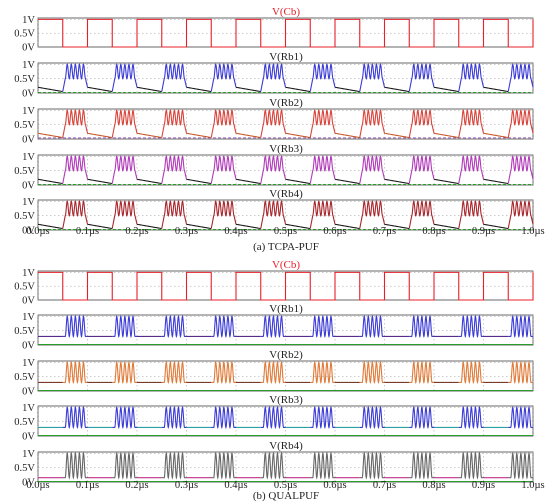  What do you see at coordinates (286, 496) in the screenshot?
I see `figure-caption: (b) QUALPUF` at bounding box center [286, 496].